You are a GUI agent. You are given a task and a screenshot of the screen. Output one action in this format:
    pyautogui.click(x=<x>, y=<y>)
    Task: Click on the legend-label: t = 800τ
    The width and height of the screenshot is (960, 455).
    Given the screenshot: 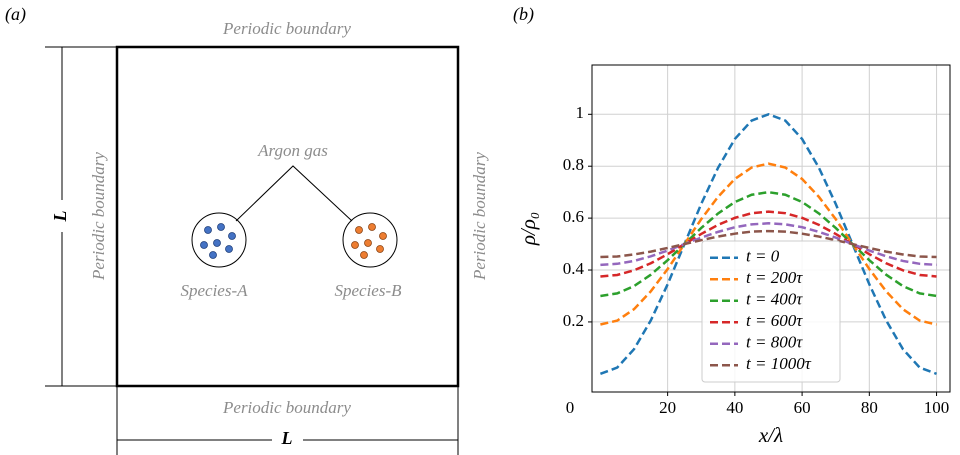 What is the action you would take?
    pyautogui.click(x=774, y=342)
    